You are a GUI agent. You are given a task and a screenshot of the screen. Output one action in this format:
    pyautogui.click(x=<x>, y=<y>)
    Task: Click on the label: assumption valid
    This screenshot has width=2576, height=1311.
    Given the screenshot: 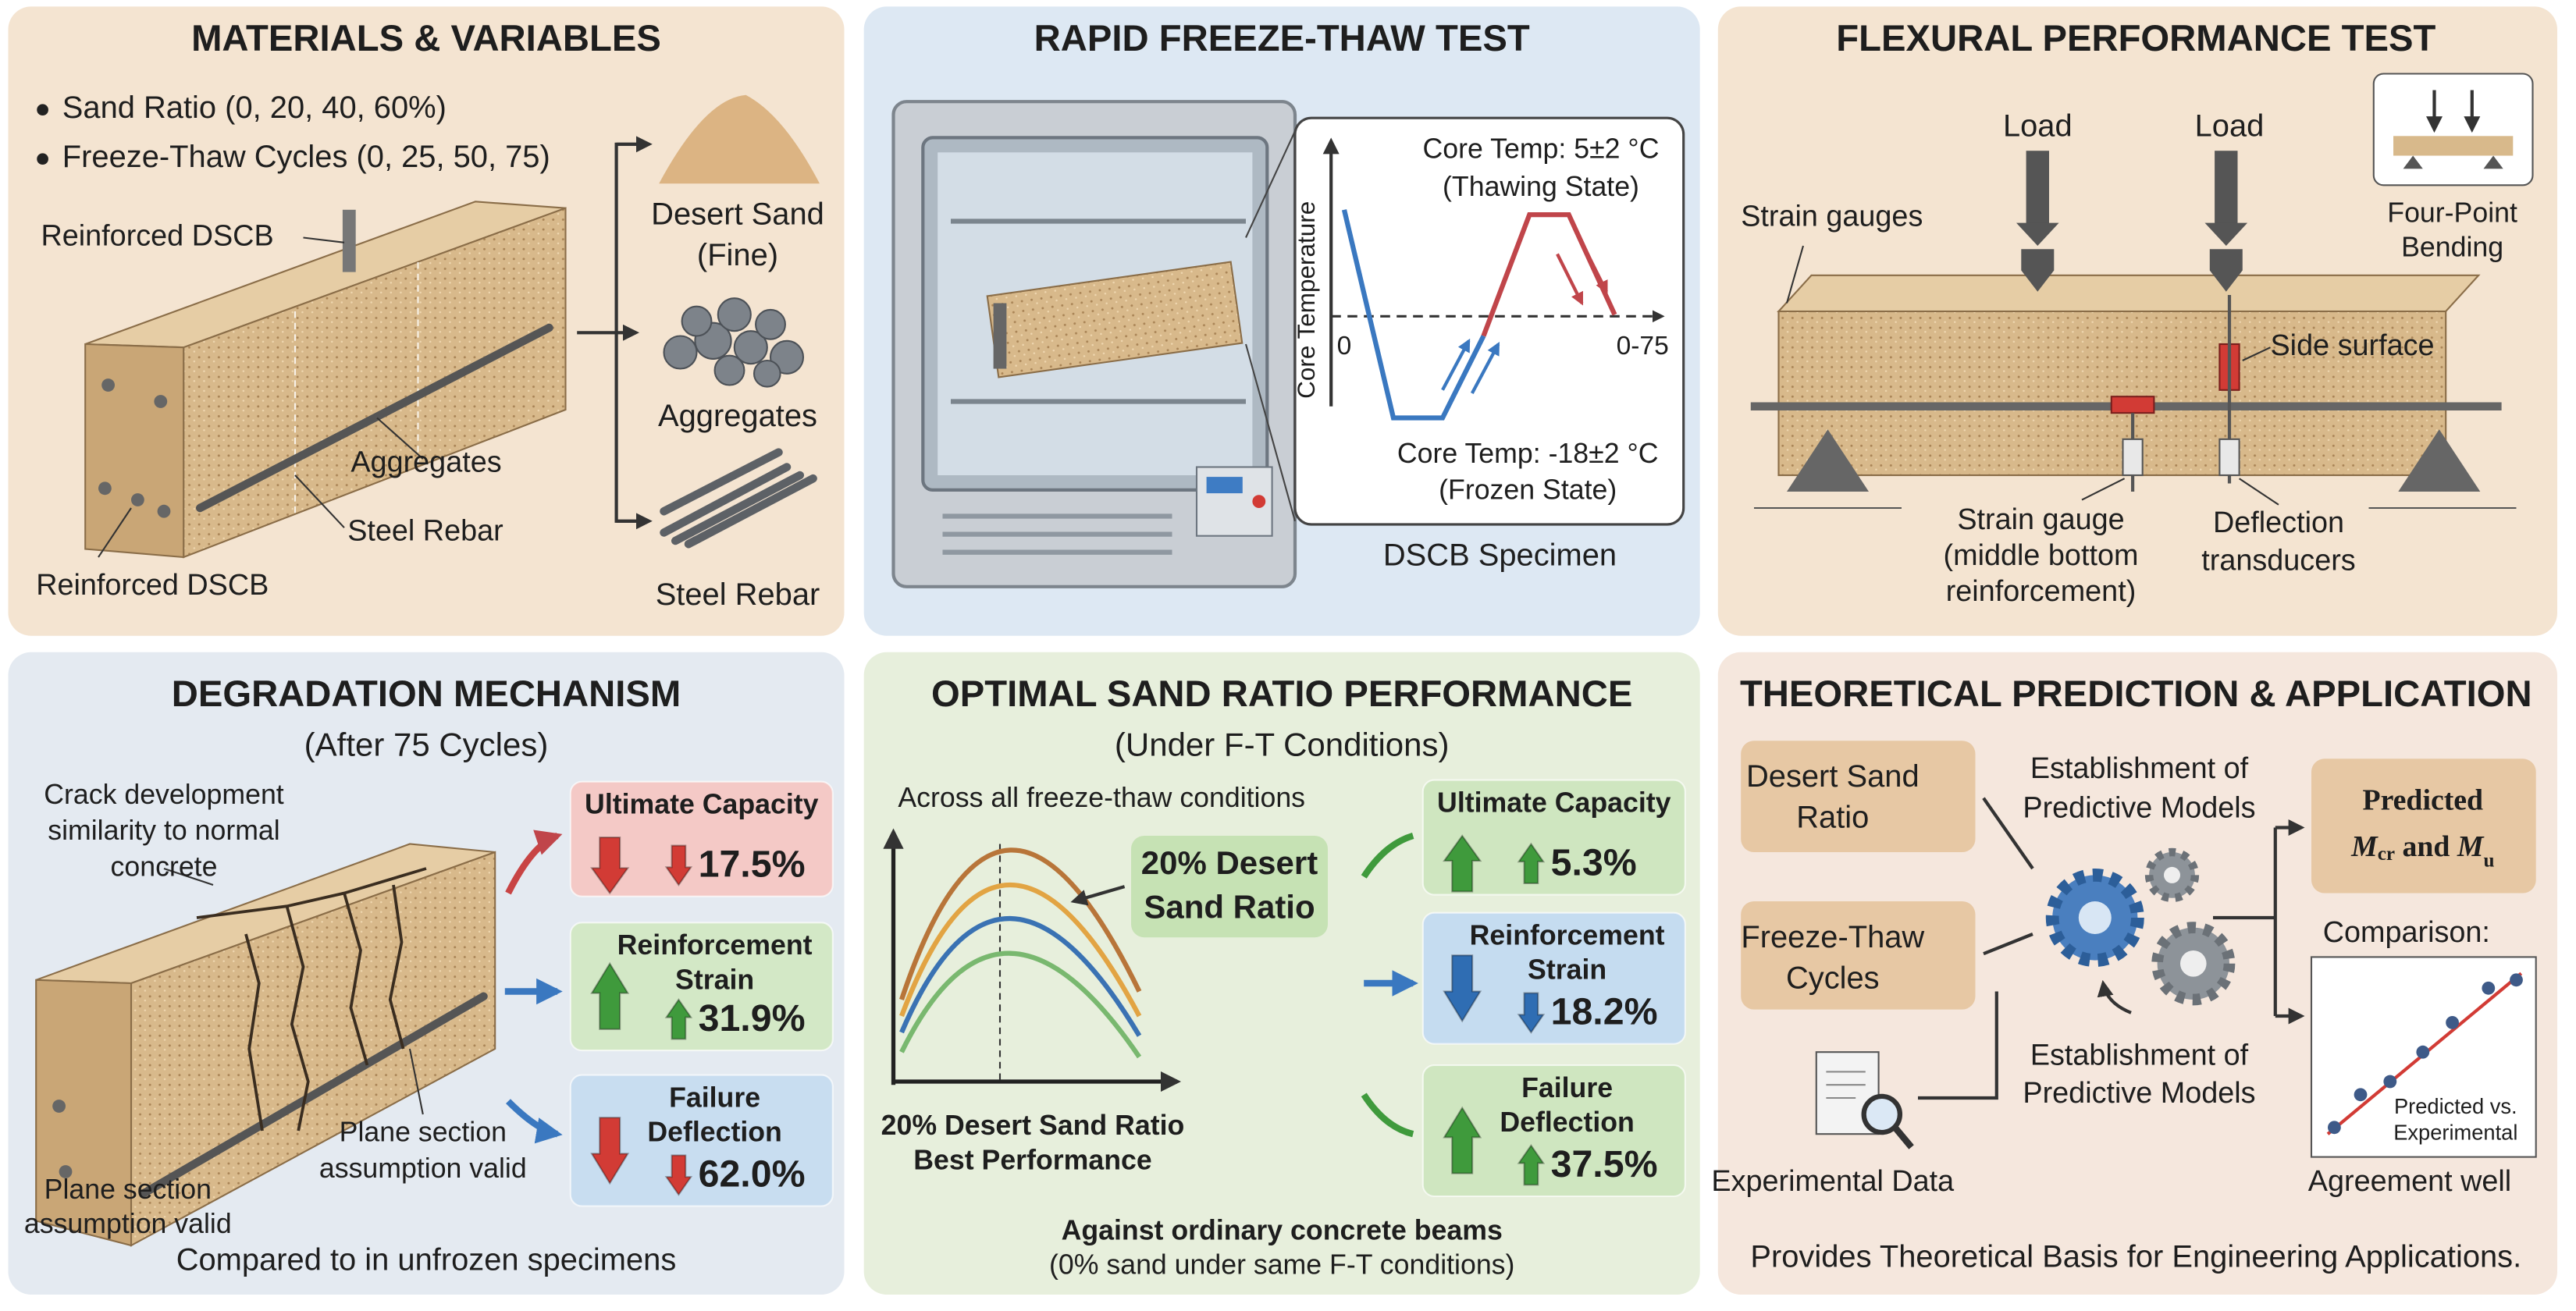 What is the action you would take?
    pyautogui.click(x=128, y=1223)
    